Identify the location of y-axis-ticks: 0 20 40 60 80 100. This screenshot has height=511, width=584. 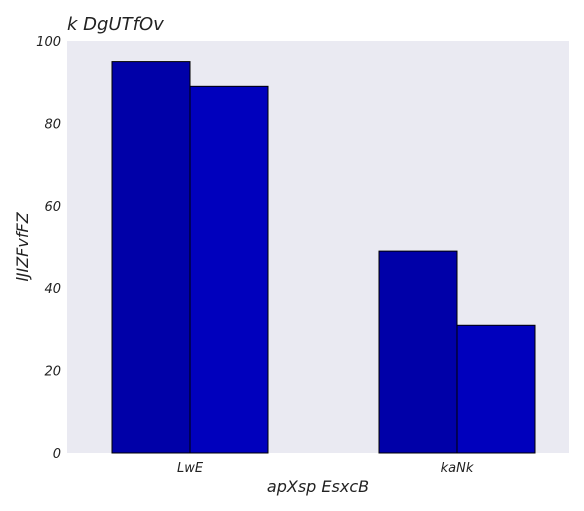
(48, 248).